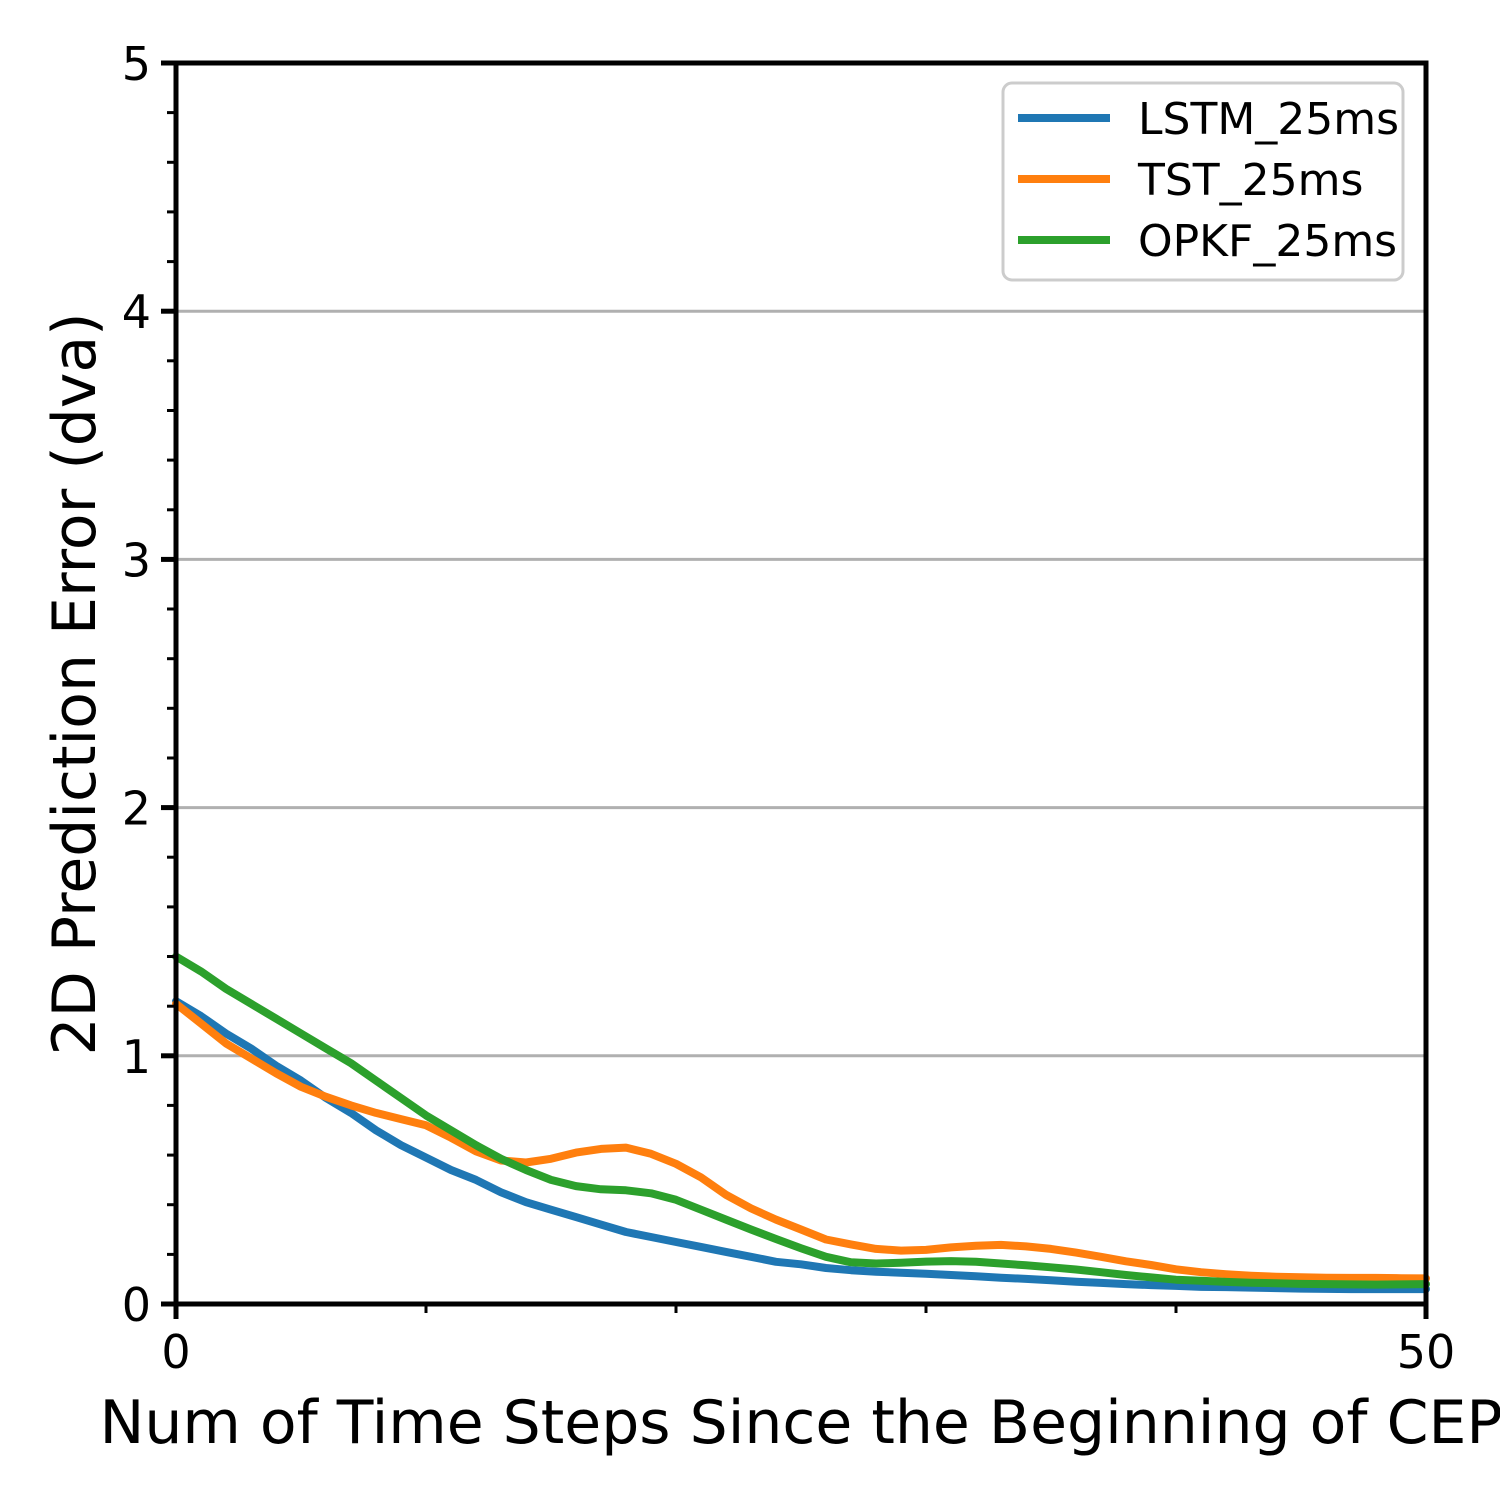 The image size is (1500, 1500). I want to click on legend-label-opkf: OPKF_25ms, so click(1267, 241).